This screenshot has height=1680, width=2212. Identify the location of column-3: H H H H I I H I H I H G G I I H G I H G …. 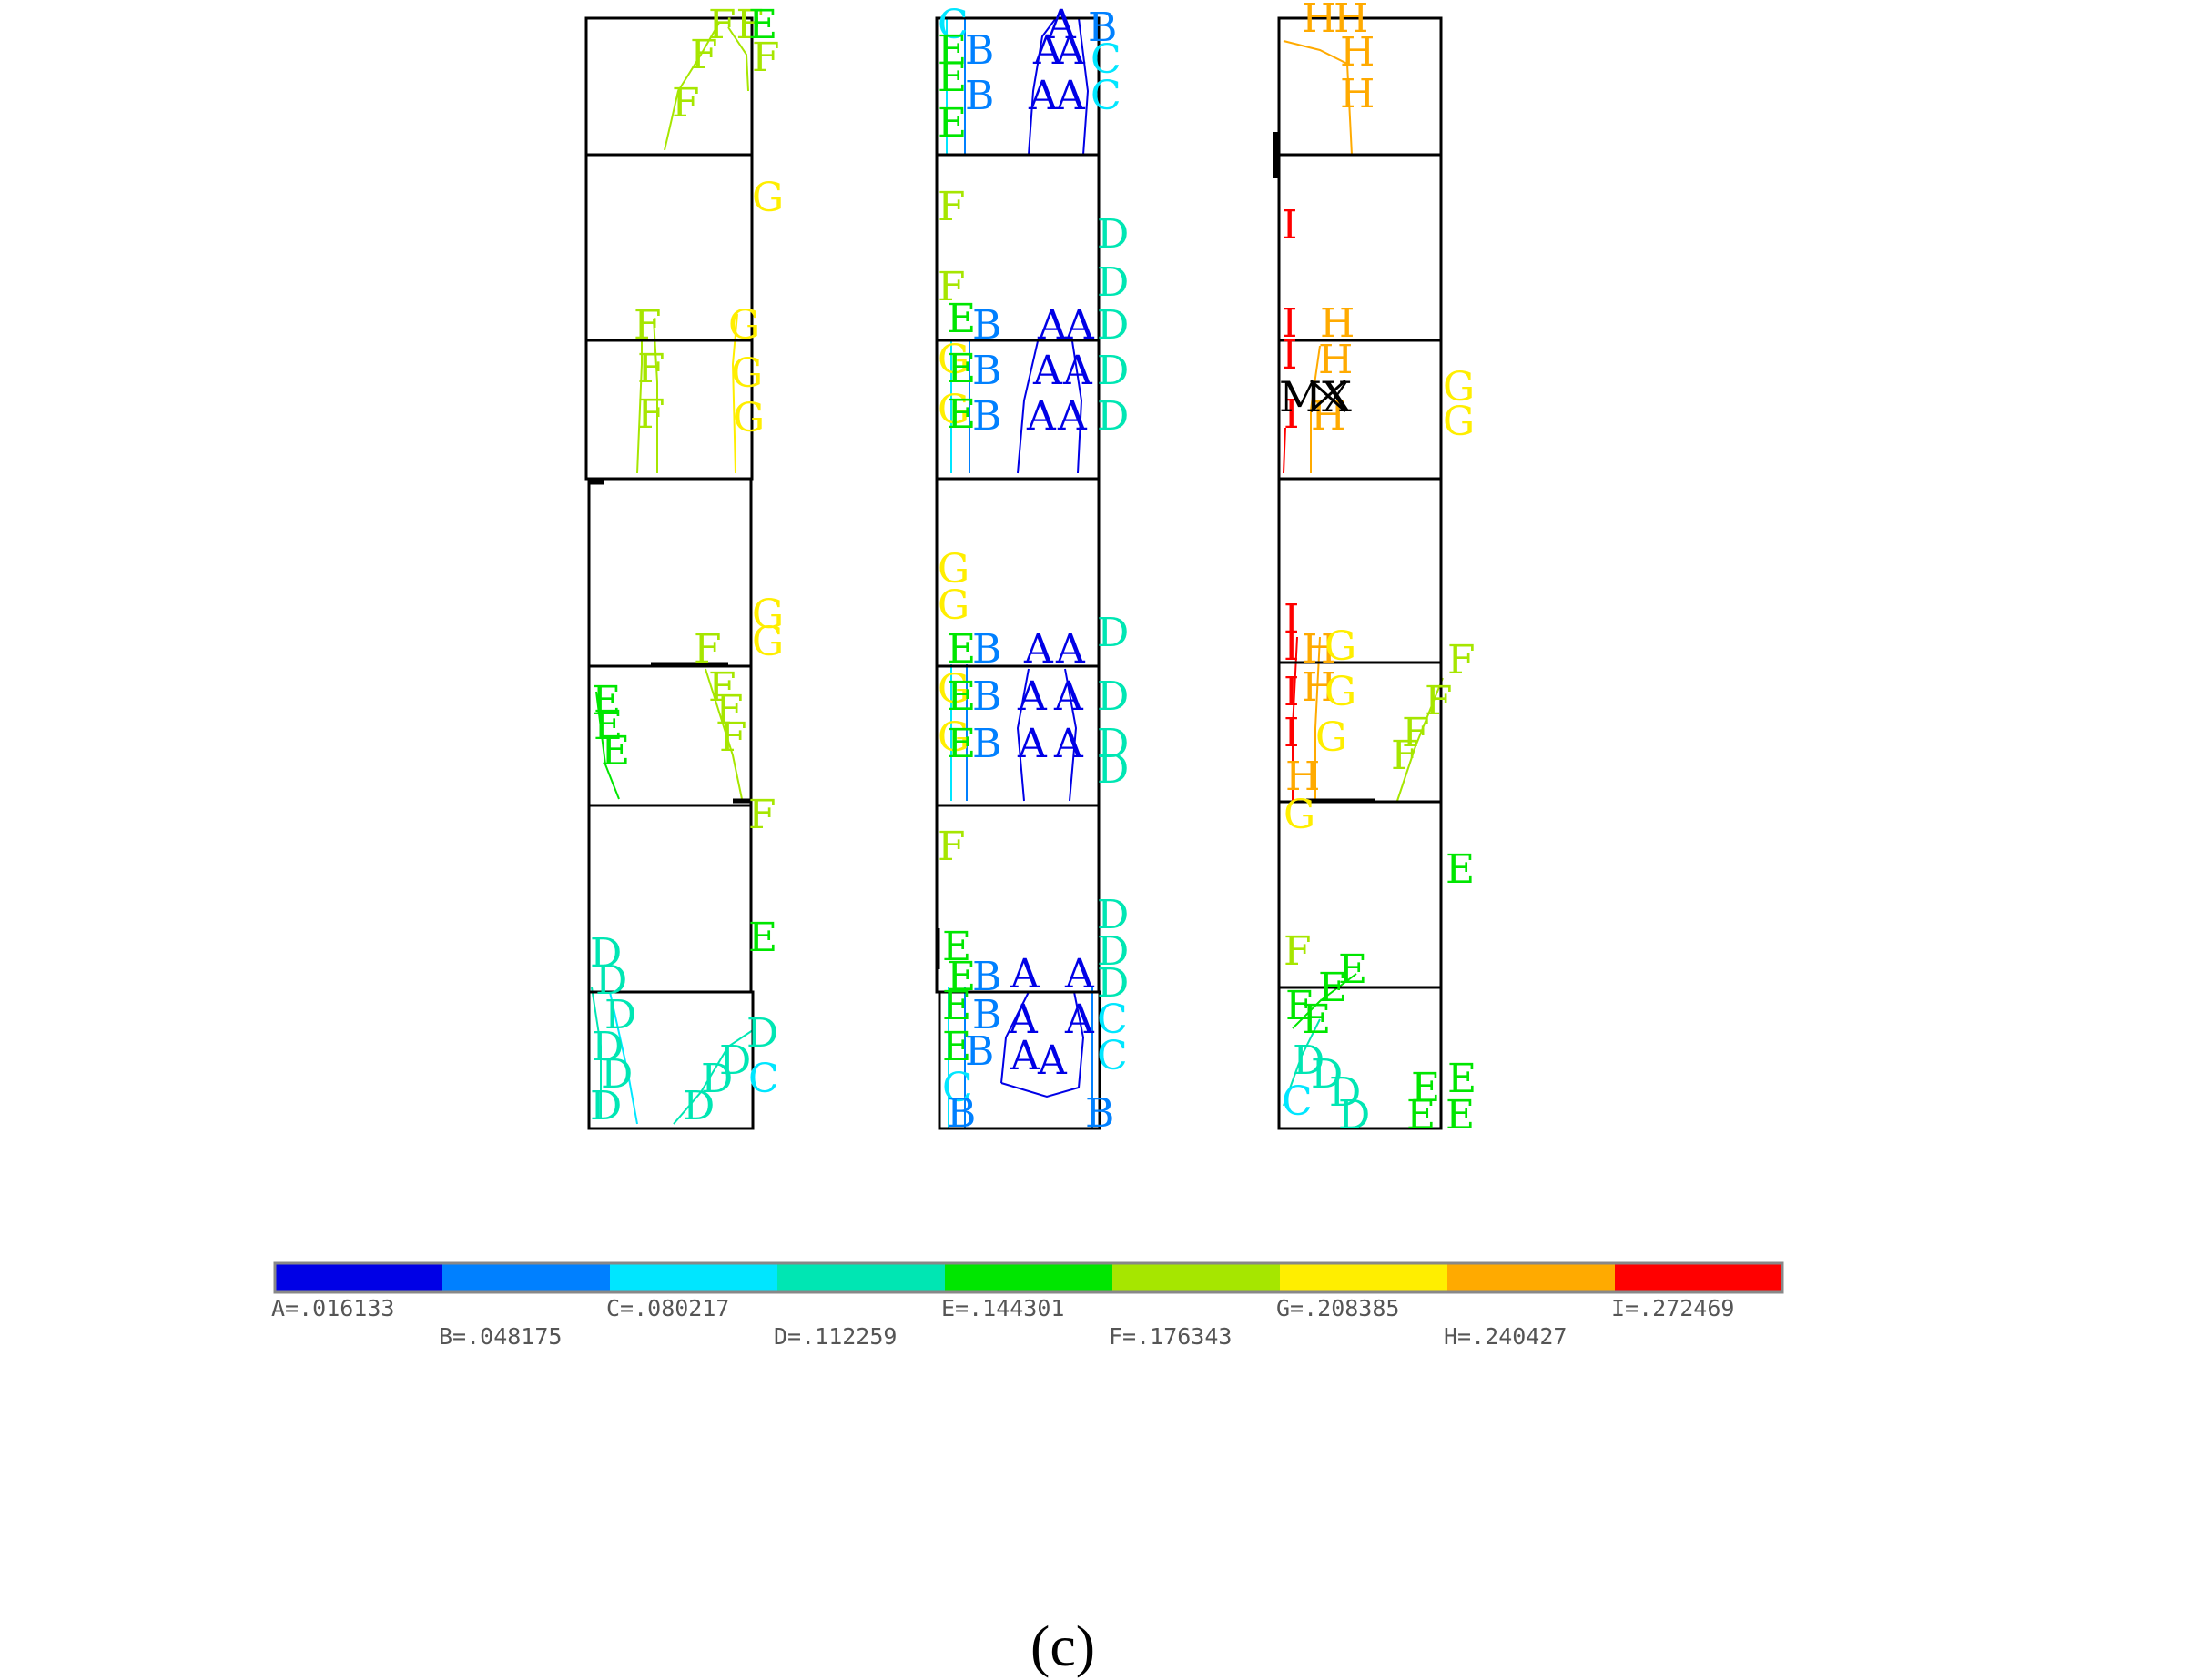
(1374, 569).